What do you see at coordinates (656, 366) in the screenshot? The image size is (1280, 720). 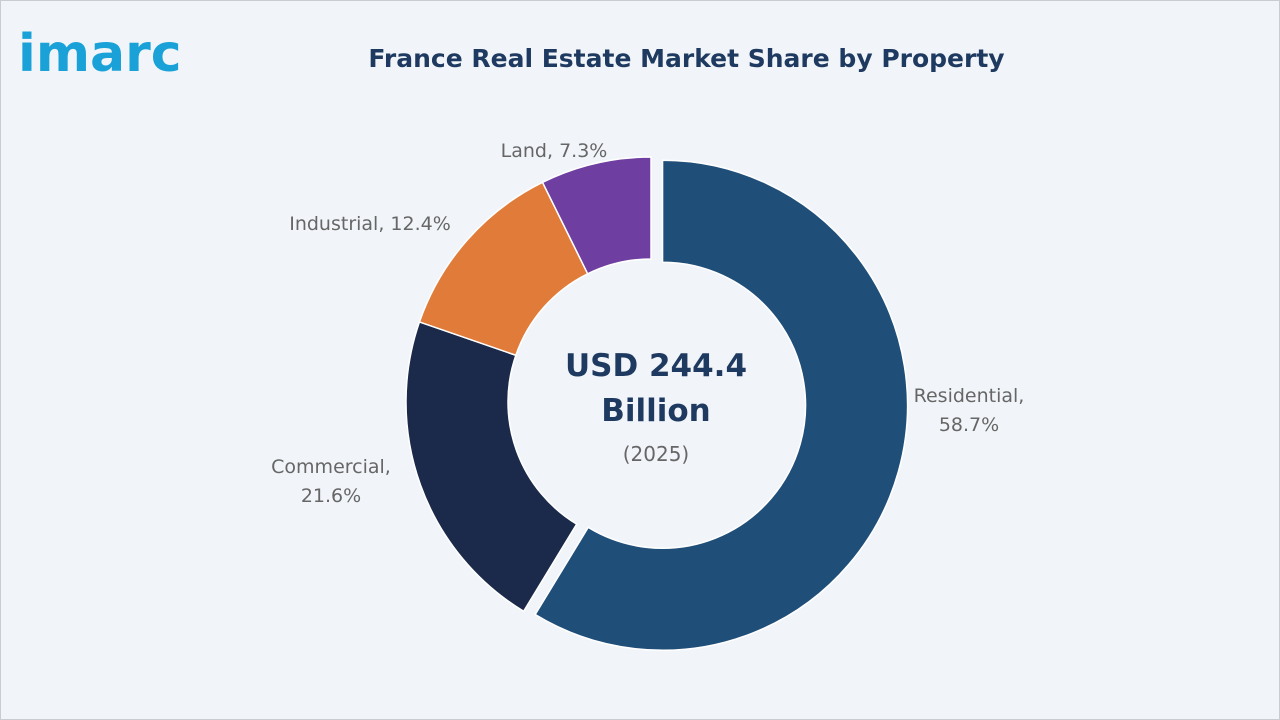 I see `center-value: USD 244.4` at bounding box center [656, 366].